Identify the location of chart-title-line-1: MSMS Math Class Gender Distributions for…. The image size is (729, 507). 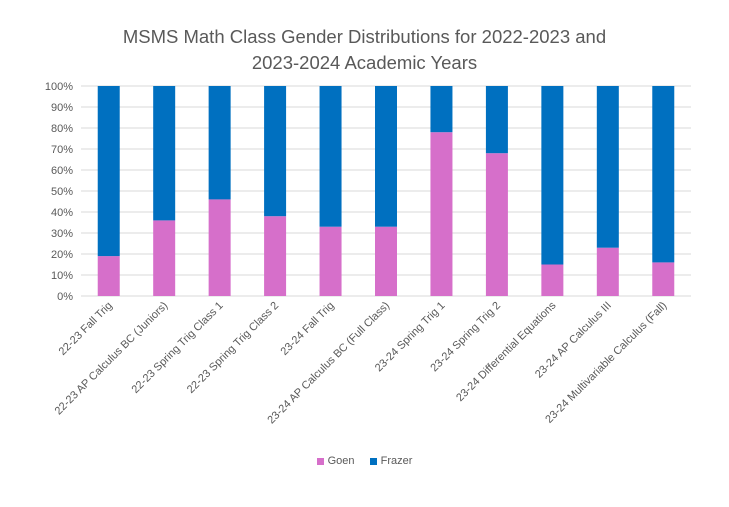
(364, 36).